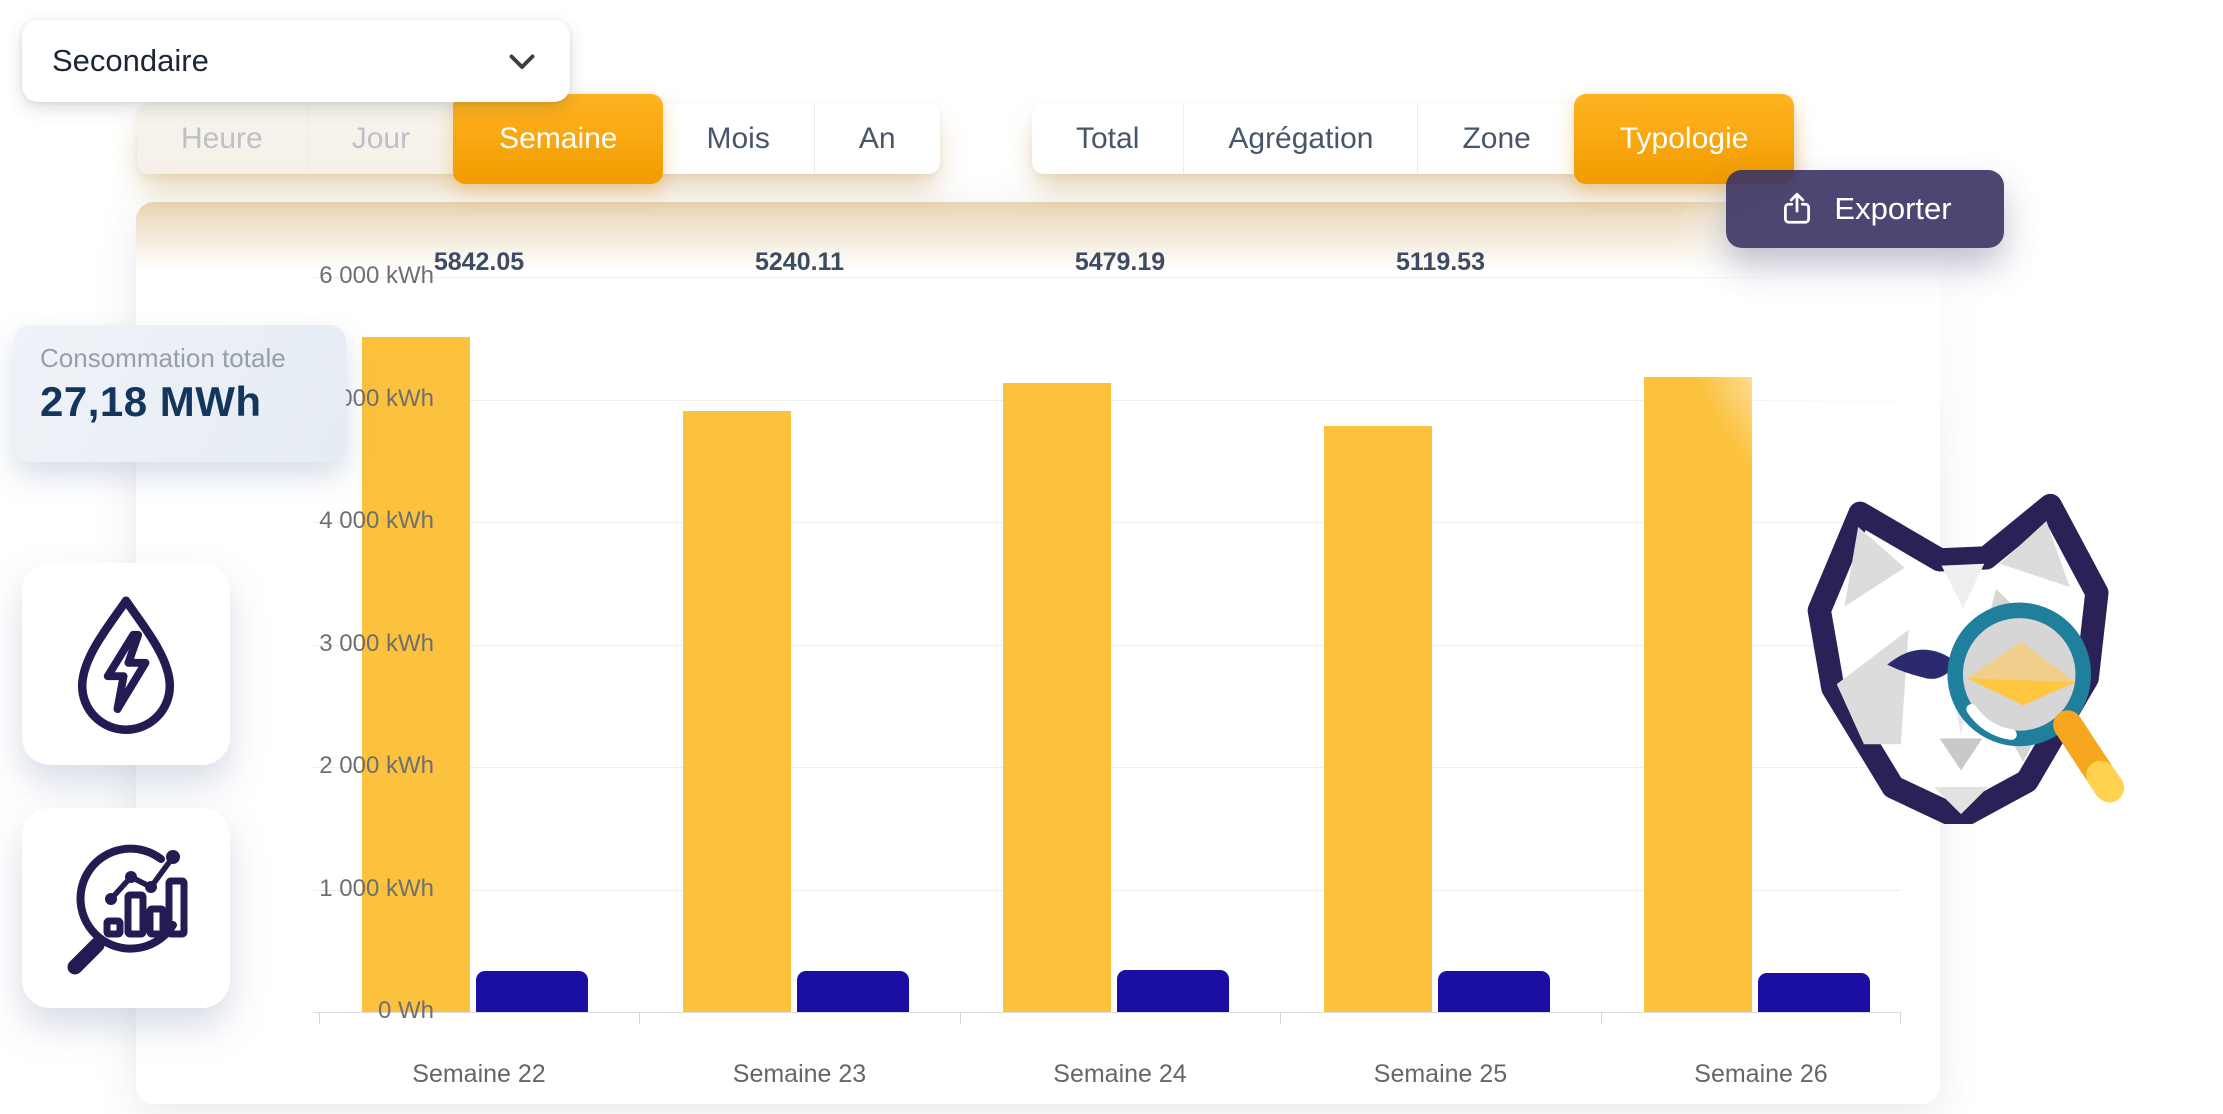 The width and height of the screenshot is (2223, 1114). What do you see at coordinates (222, 139) in the screenshot?
I see `tab-heure: Heure` at bounding box center [222, 139].